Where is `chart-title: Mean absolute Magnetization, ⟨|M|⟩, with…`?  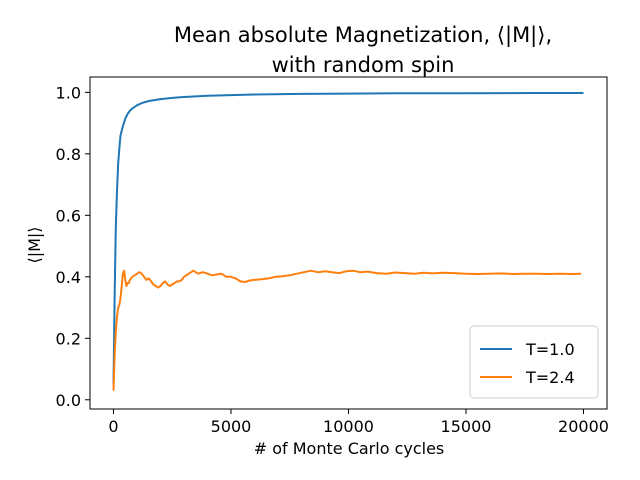 chart-title: Mean absolute Magnetization, ⟨|M|⟩, with… is located at coordinates (363, 50).